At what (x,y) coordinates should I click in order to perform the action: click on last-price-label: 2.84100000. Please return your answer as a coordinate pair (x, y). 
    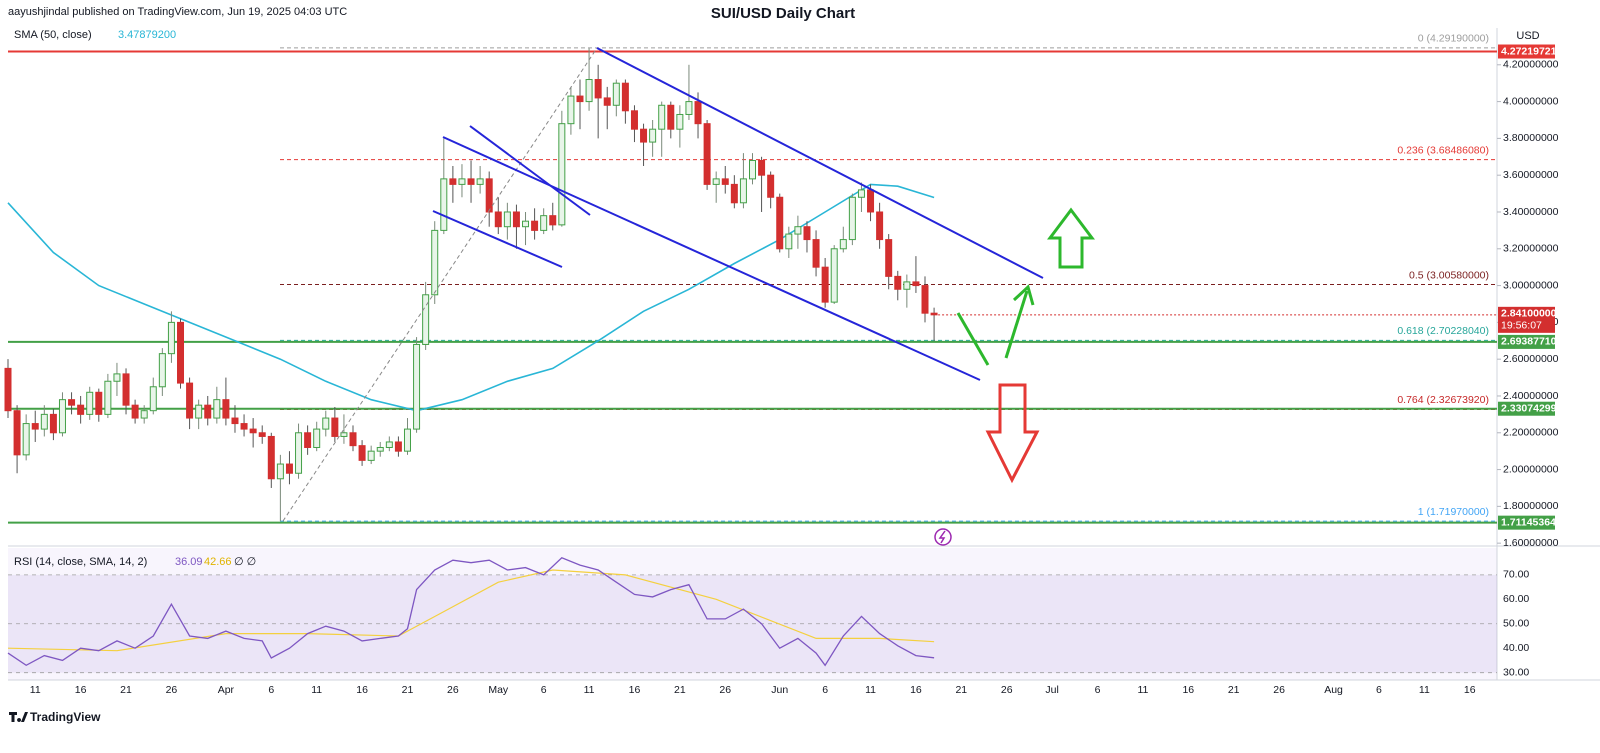
    Looking at the image, I should click on (1529, 314).